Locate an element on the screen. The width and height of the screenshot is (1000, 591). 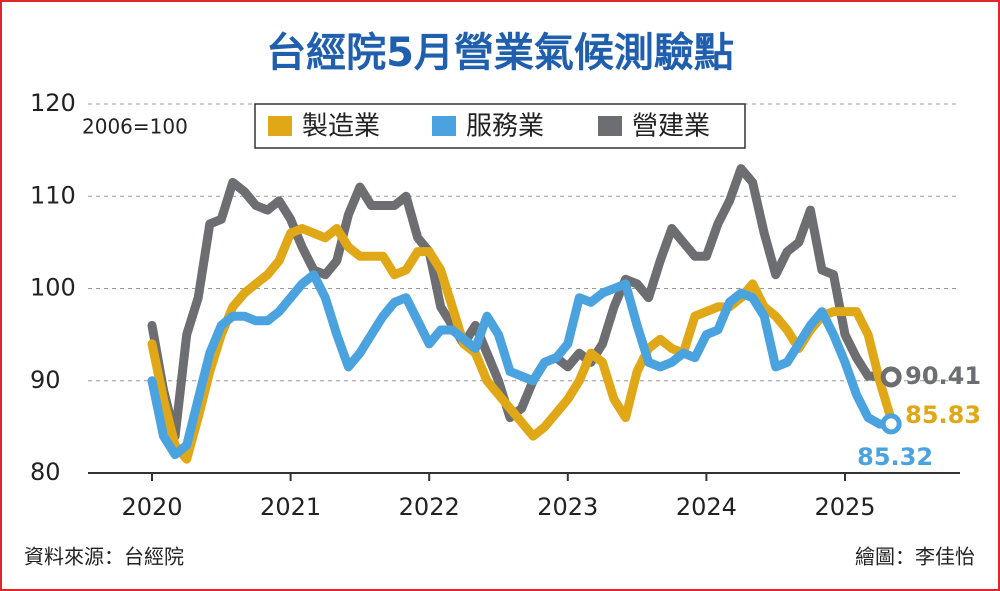
legend-box is located at coordinates (500, 126).